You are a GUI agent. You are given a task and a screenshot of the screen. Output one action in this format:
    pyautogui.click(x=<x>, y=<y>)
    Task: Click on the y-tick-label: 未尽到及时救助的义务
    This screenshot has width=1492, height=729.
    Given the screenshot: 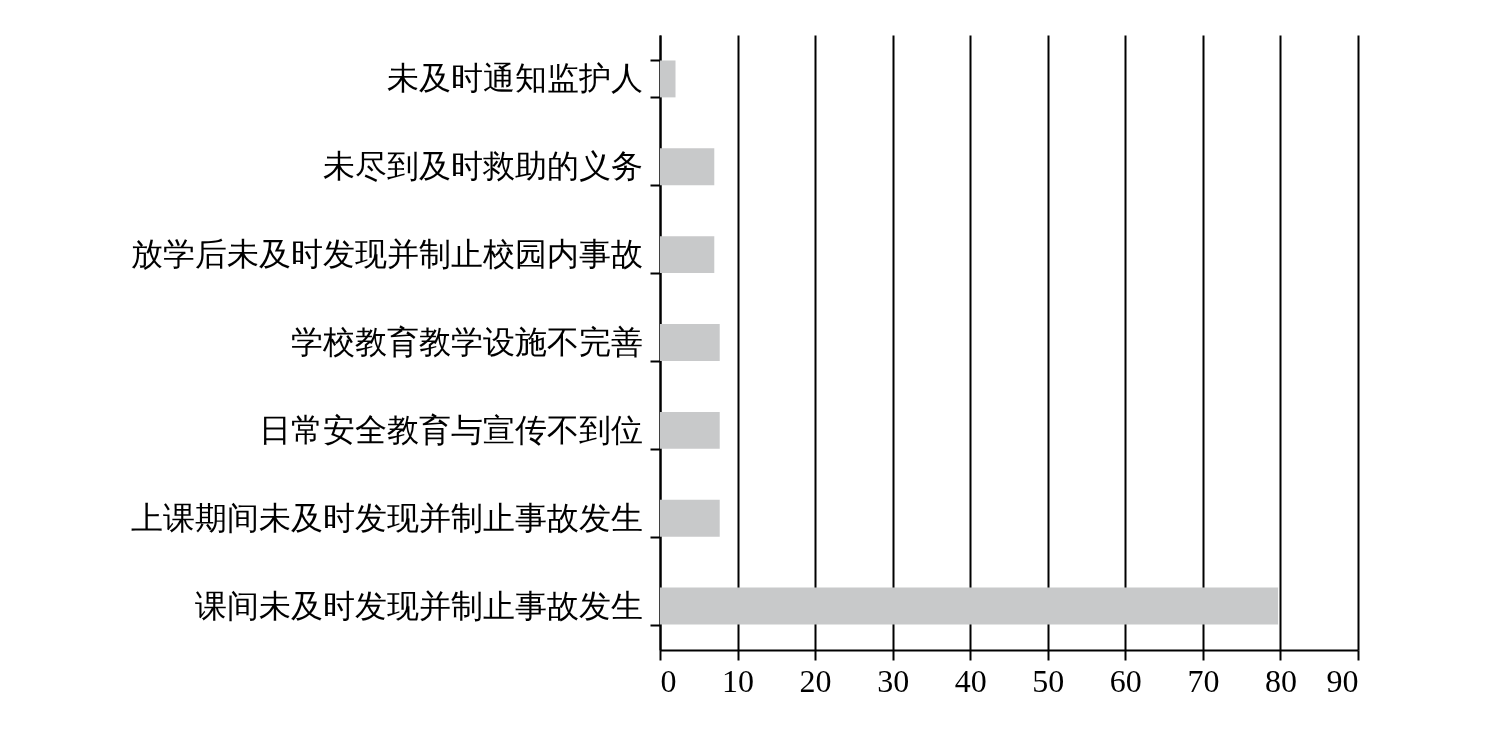 What is the action you would take?
    pyautogui.click(x=482, y=166)
    